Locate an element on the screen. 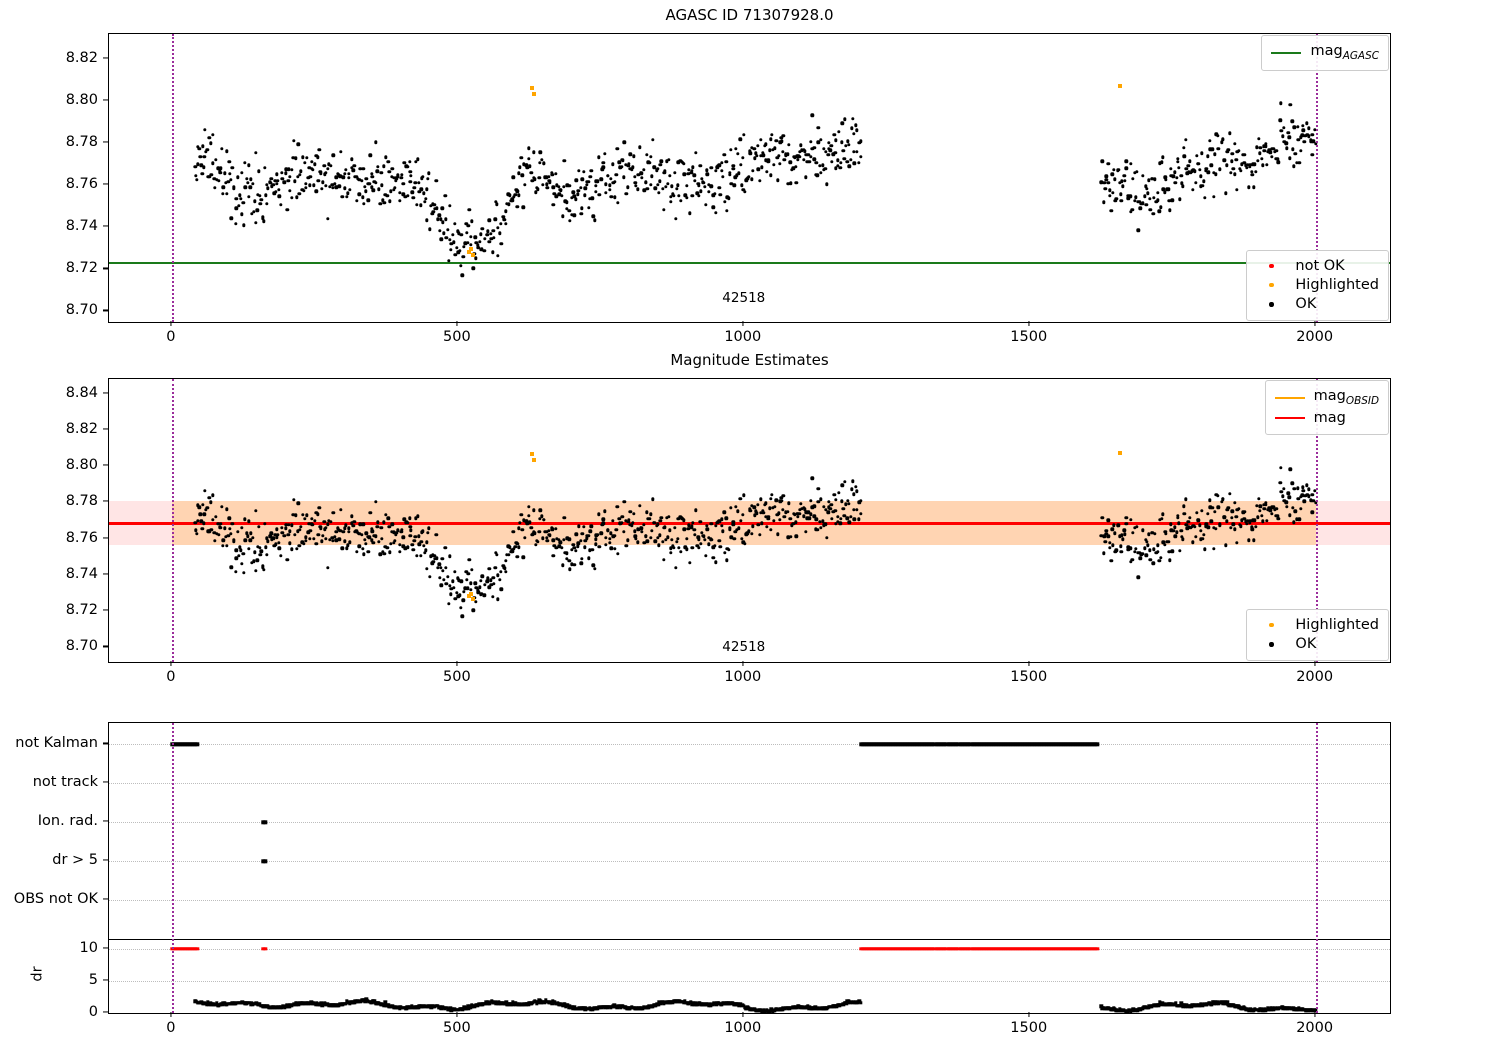 The image size is (1500, 1050). legend-subscript: OBSID is located at coordinates (1362, 400).